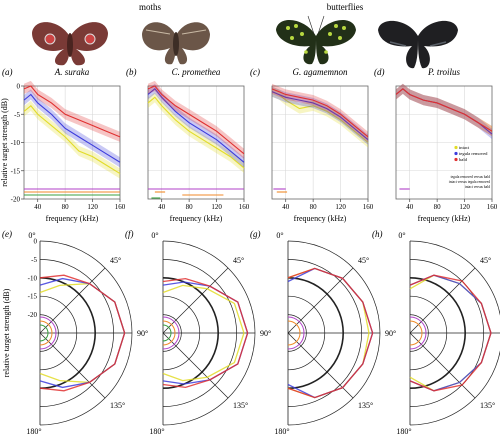 This screenshot has width=500, height=447. Describe the element at coordinates (16, 200) in the screenshot. I see `y-tick-label: -20` at that location.